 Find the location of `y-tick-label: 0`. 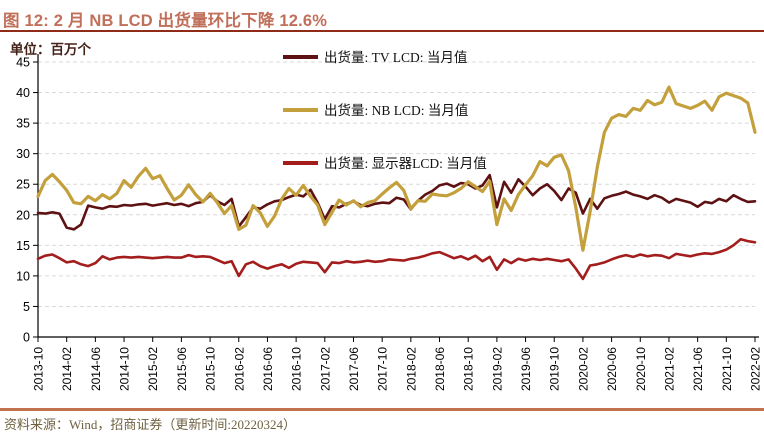

y-tick-label: 0 is located at coordinates (26, 338).